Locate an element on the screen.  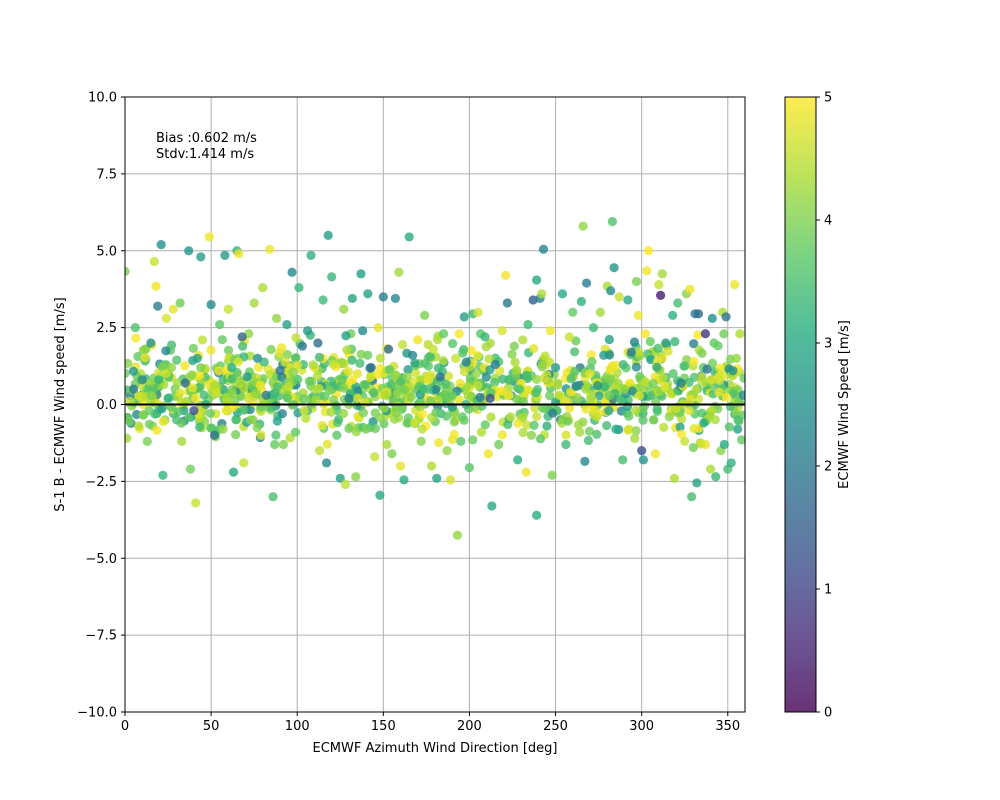
x-axis-ticks: 0 50 100 150 200 250 300 350 is located at coordinates (430, 723).